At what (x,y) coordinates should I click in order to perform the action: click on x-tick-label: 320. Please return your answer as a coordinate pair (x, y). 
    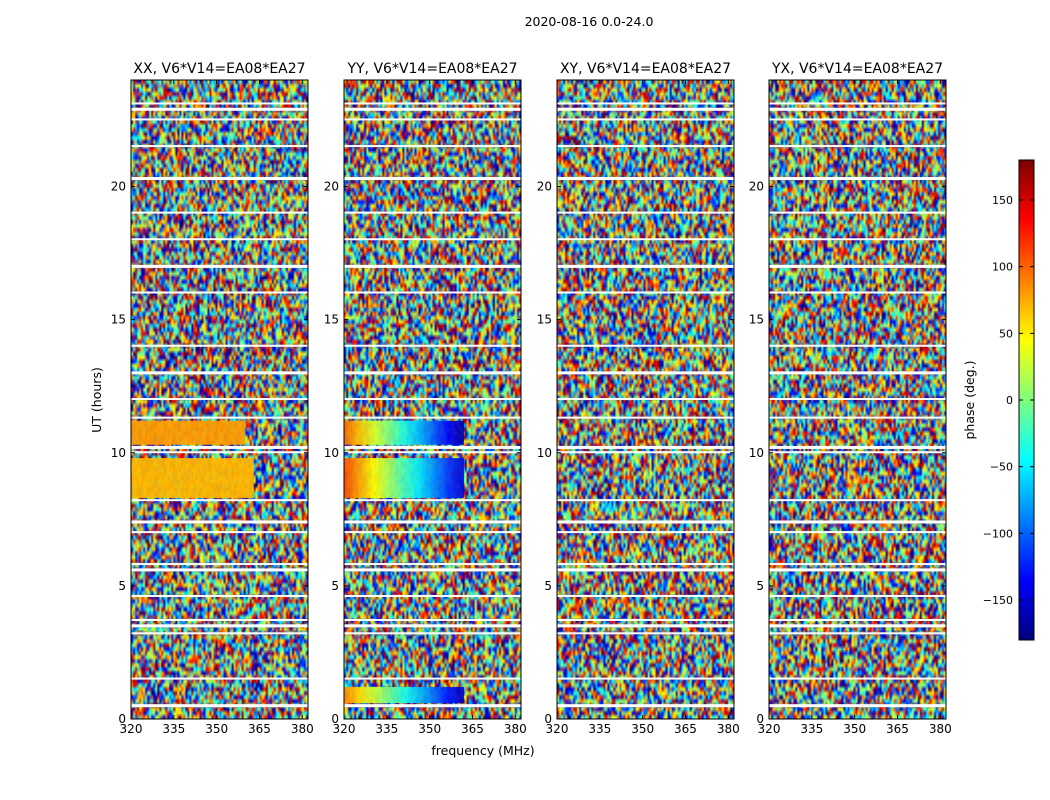
    Looking at the image, I should click on (557, 729).